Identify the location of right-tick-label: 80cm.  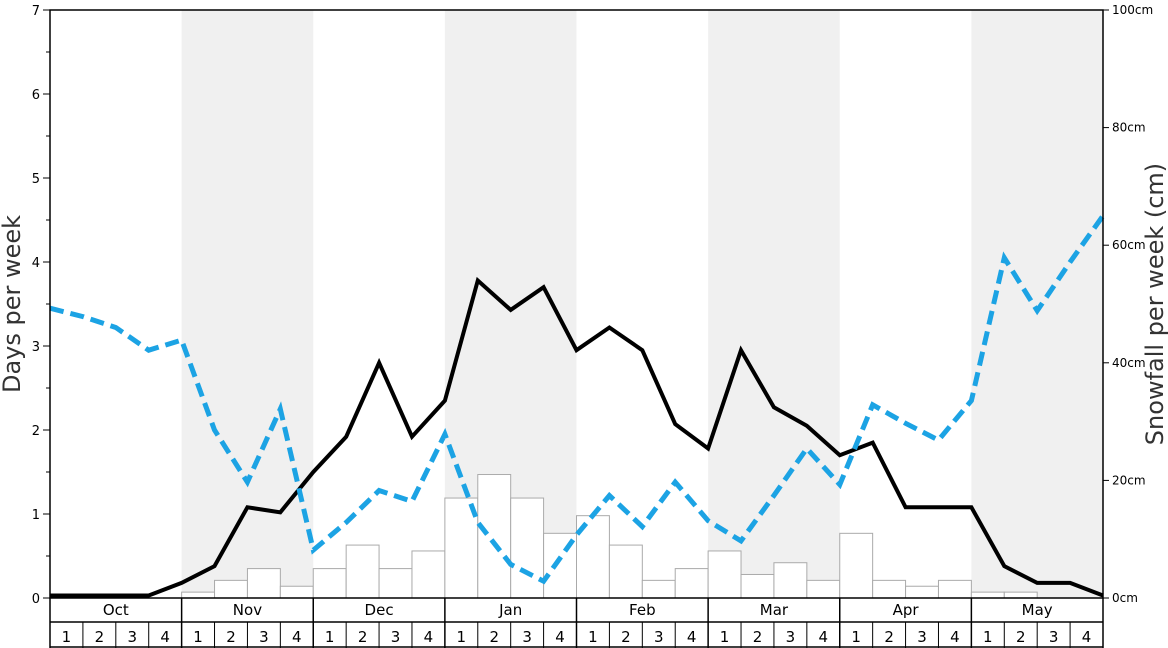
(1129, 128).